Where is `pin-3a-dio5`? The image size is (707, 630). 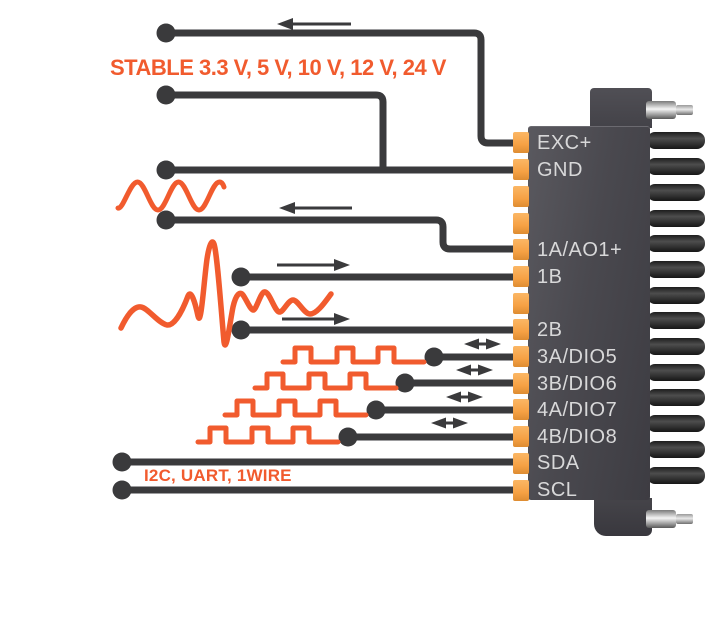 pin-3a-dio5 is located at coordinates (521, 356).